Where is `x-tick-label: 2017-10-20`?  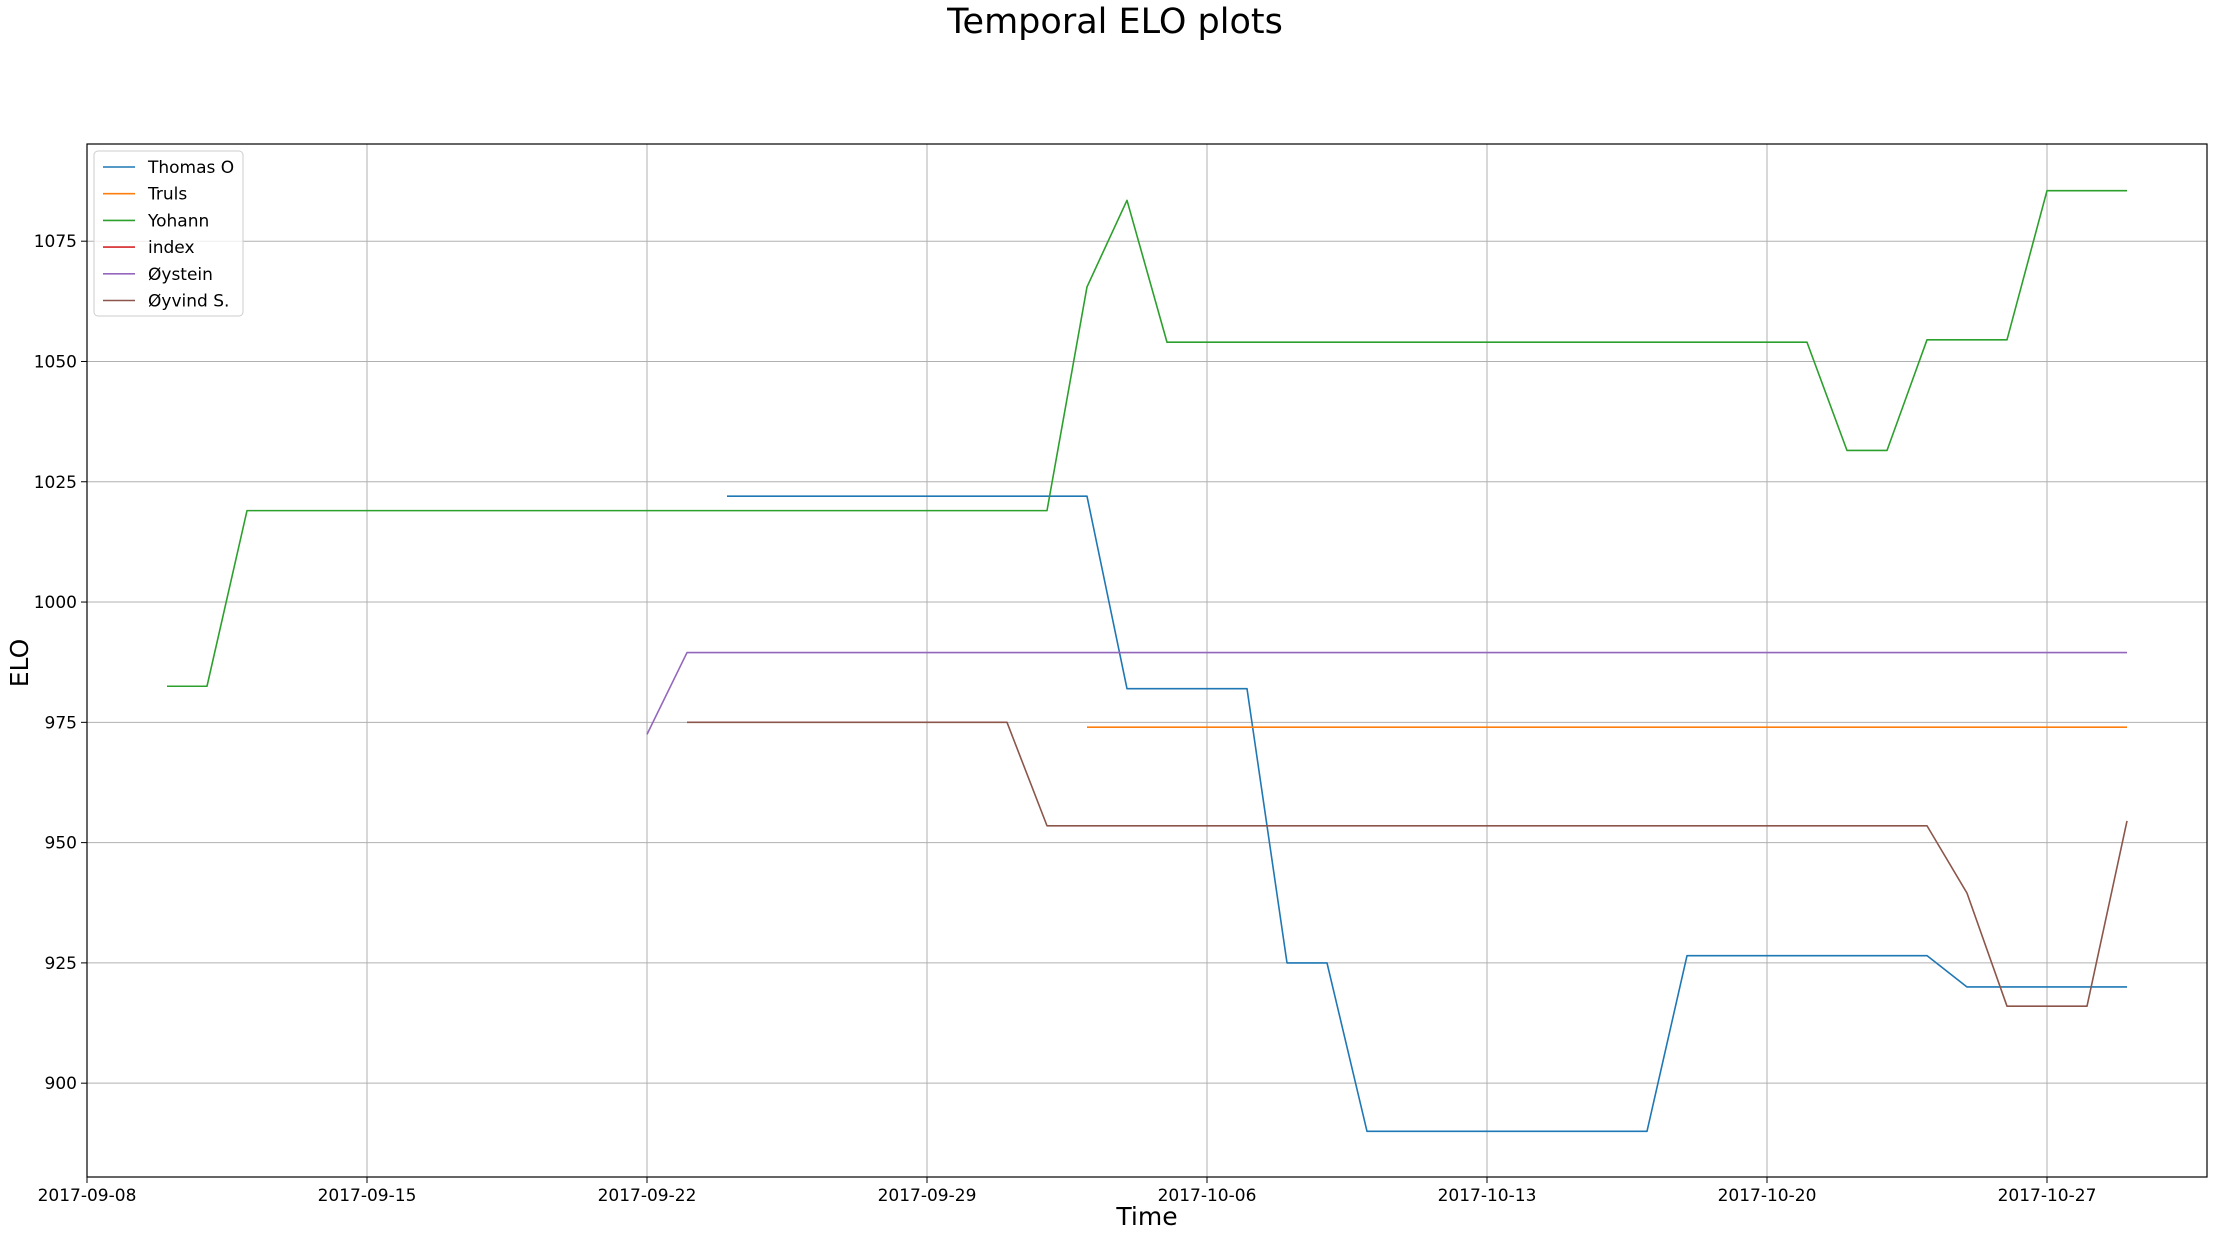
x-tick-label: 2017-10-20 is located at coordinates (1767, 1196).